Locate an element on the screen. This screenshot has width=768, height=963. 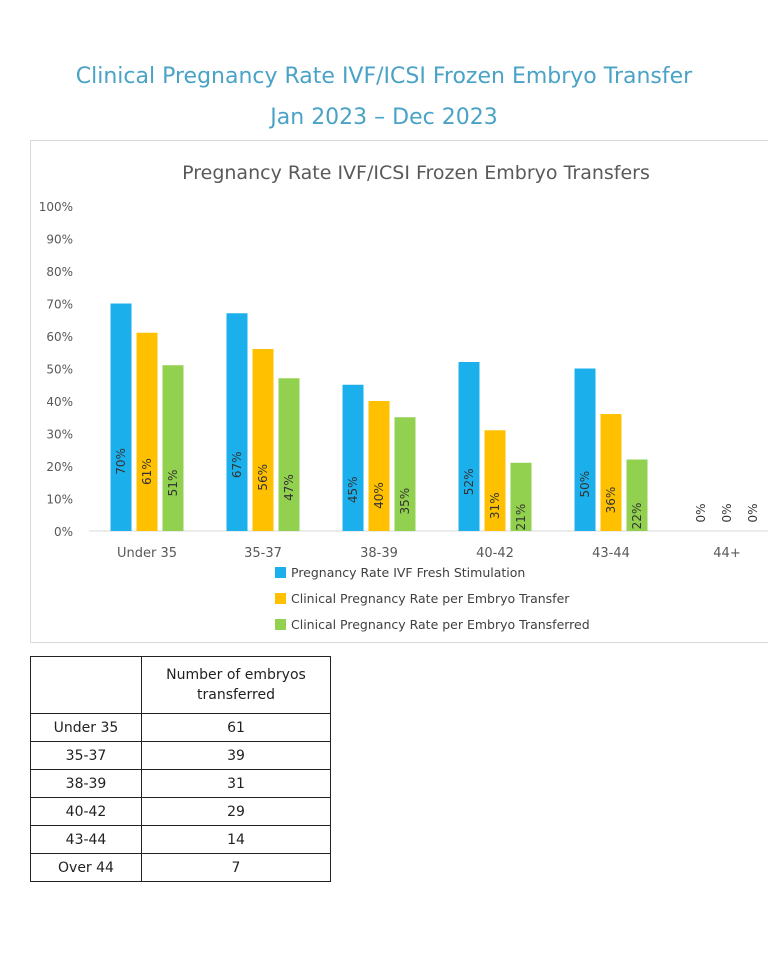
x-tick-label: 43-44 is located at coordinates (611, 553).